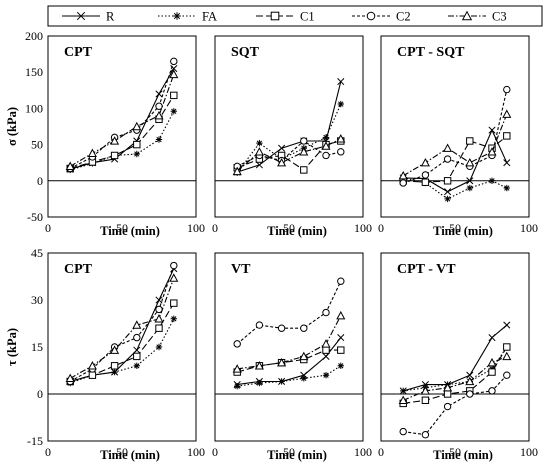  I want to click on series-c2, so click(455, 136).